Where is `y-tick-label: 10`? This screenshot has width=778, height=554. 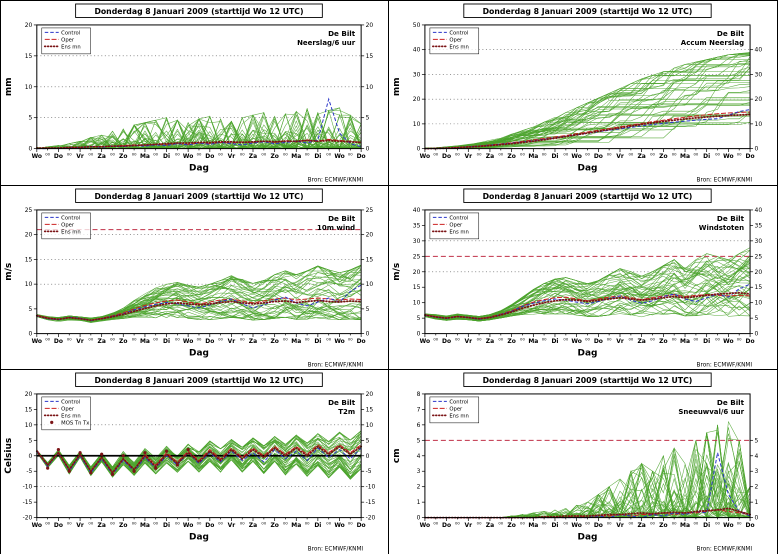 y-tick-label: 10 is located at coordinates (370, 425).